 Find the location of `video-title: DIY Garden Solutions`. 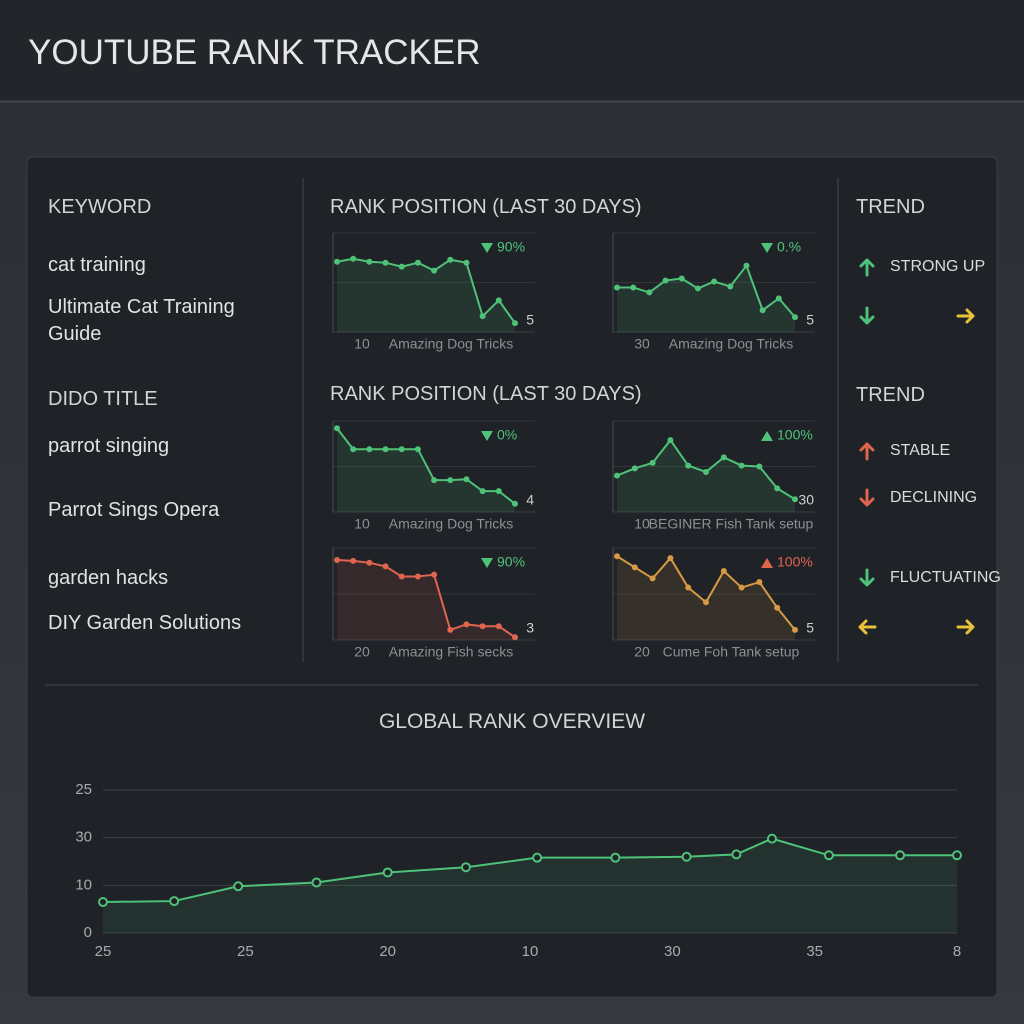

video-title: DIY Garden Solutions is located at coordinates (145, 623).